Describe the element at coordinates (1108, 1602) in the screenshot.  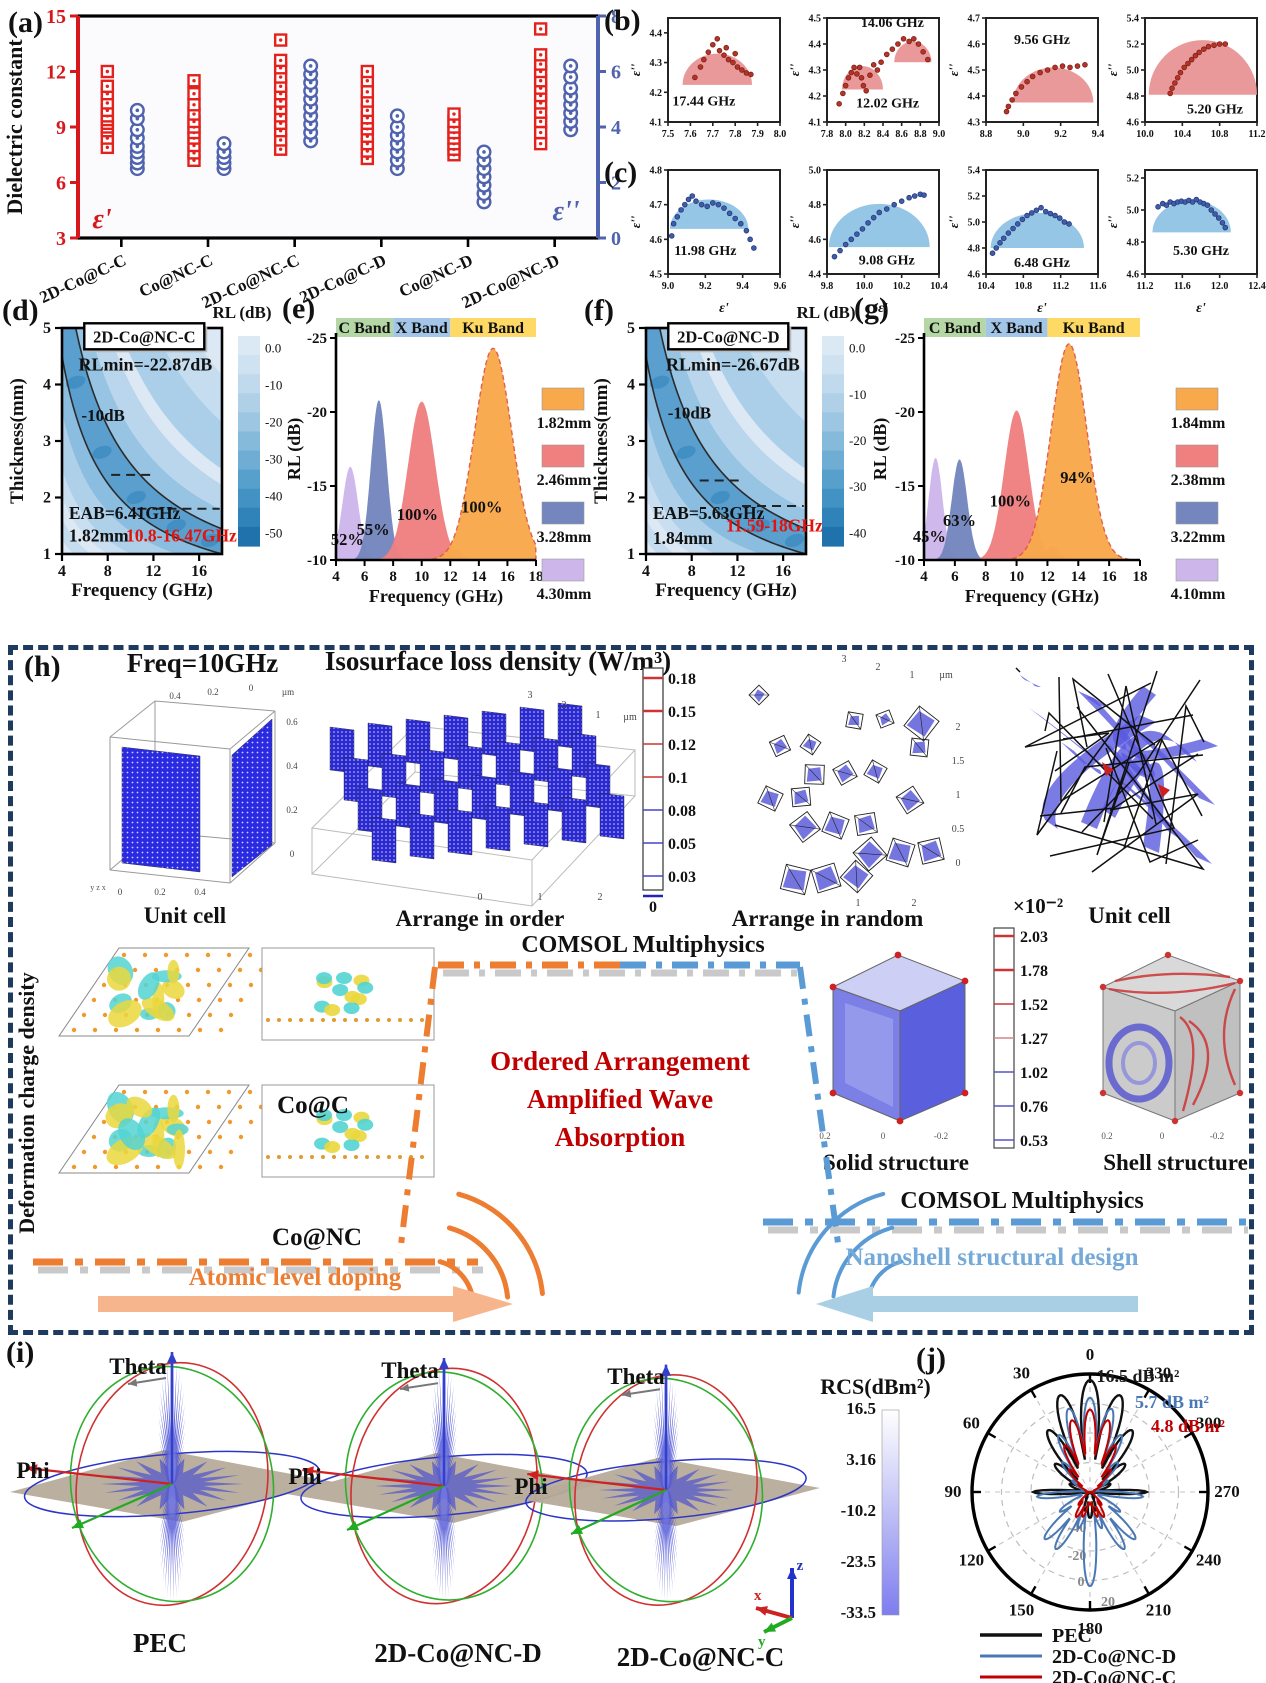
I see `svg-text: 20` at that location.